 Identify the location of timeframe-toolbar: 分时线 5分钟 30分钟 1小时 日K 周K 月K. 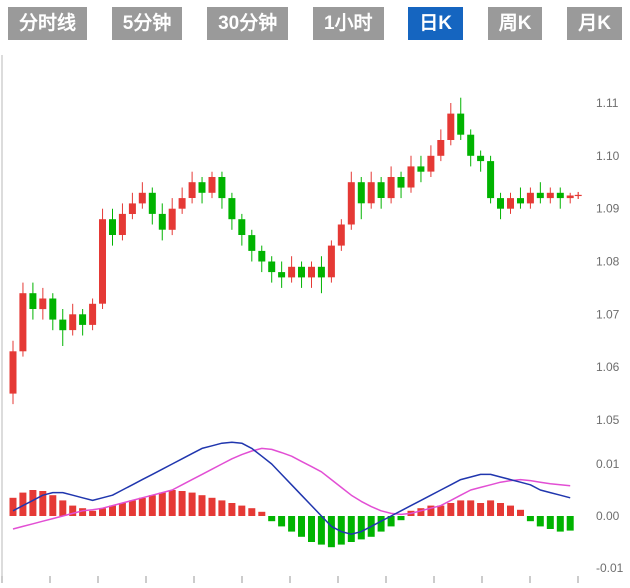
(315, 22).